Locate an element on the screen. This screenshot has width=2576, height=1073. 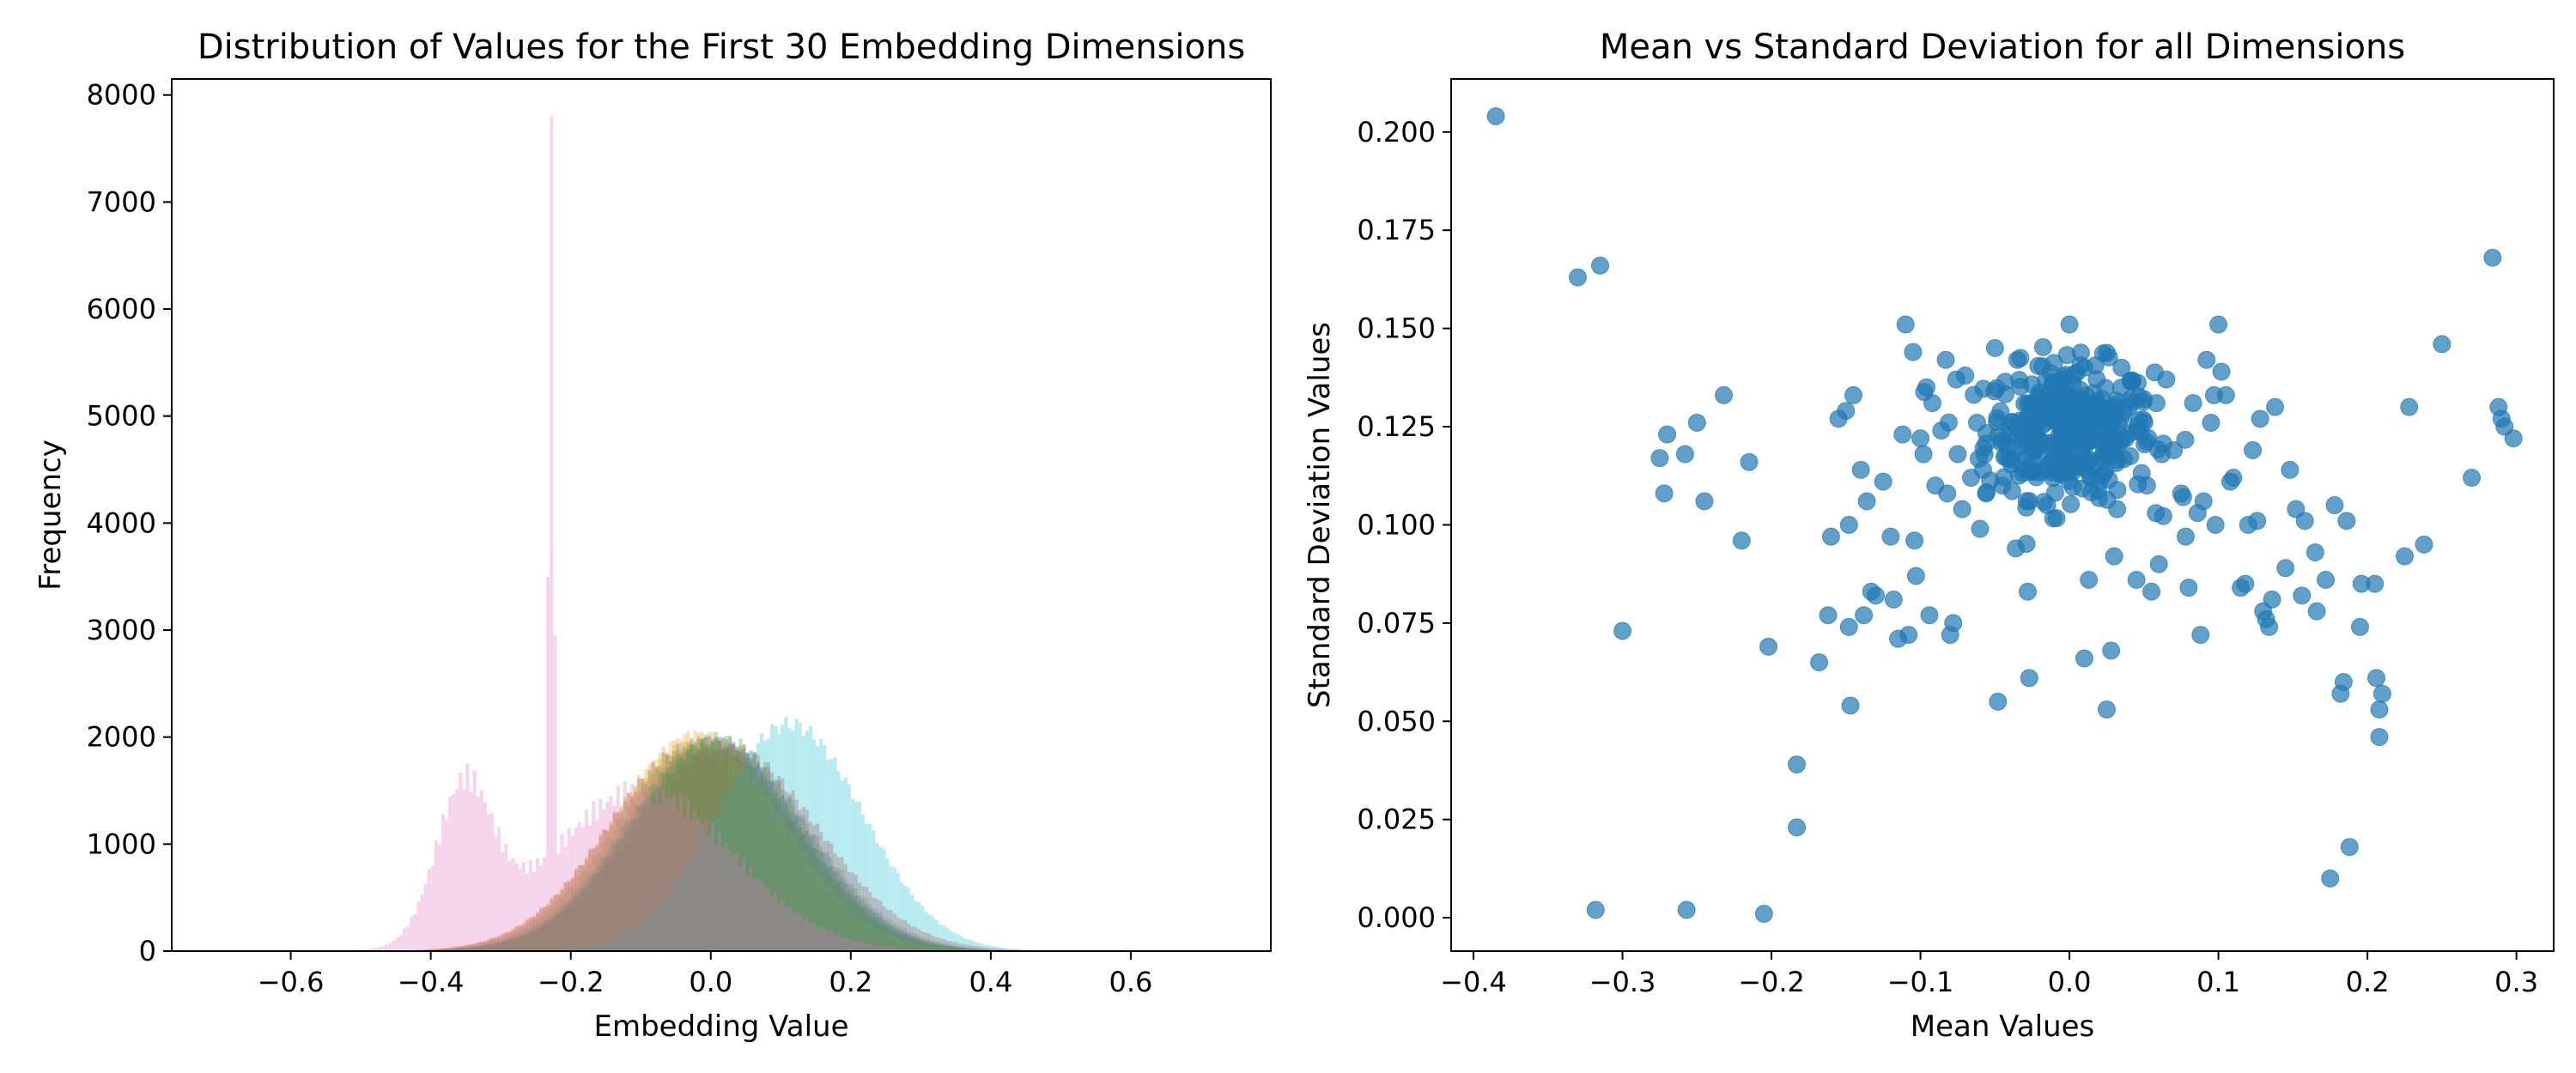
y-tick-label: 1000 is located at coordinates (122, 843).